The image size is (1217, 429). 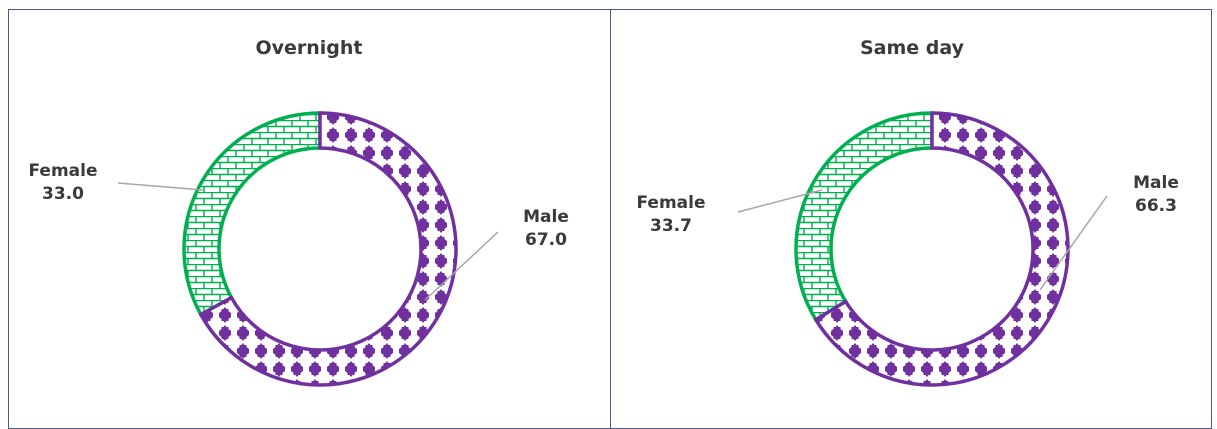 What do you see at coordinates (1156, 183) in the screenshot?
I see `label-name-1-male: Male` at bounding box center [1156, 183].